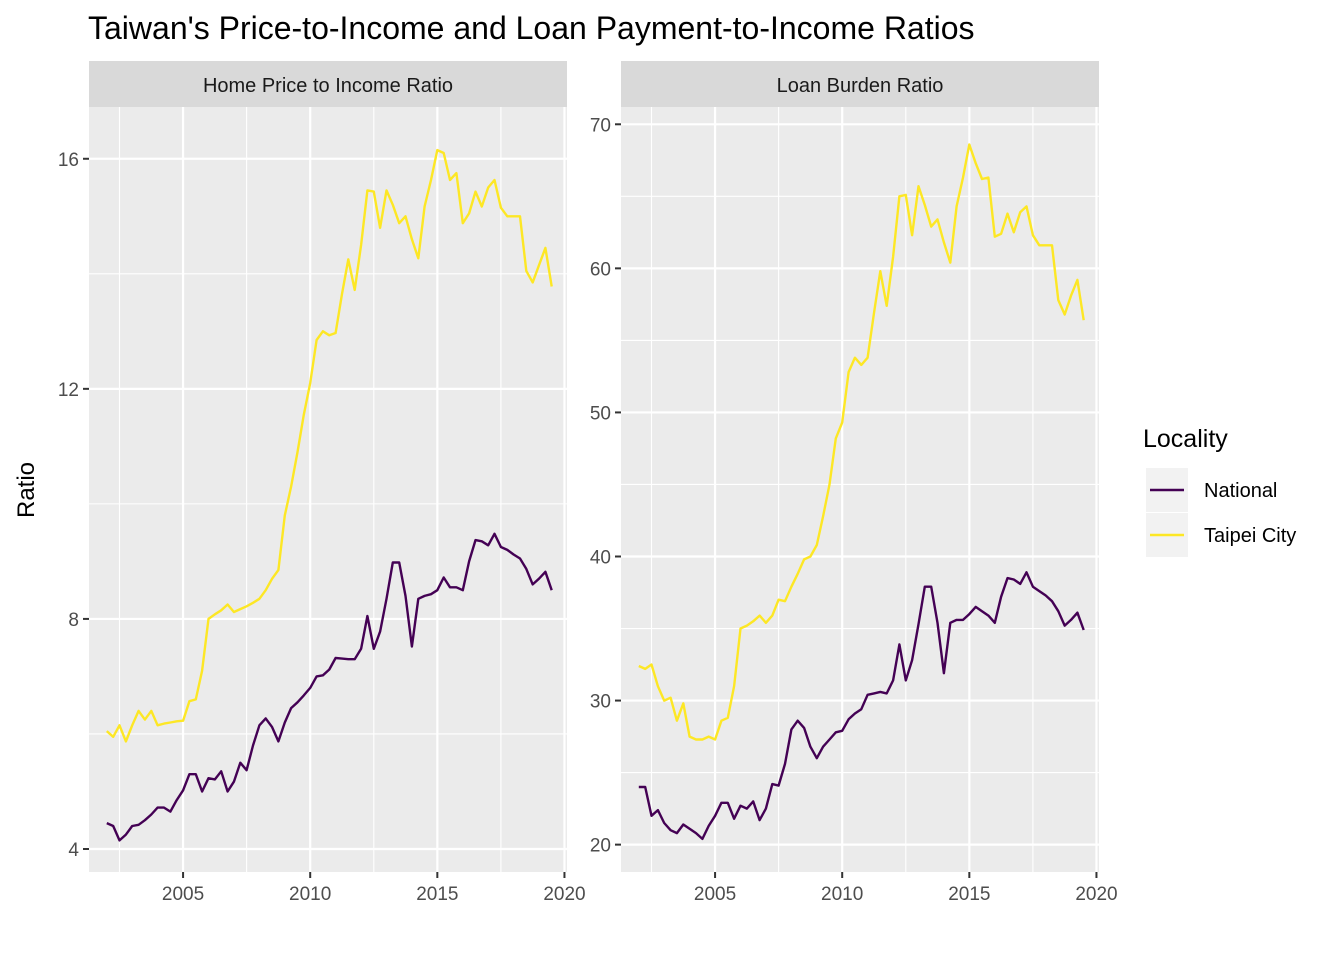 The image size is (1344, 960). I want to click on y-tick-label: 4, so click(73, 850).